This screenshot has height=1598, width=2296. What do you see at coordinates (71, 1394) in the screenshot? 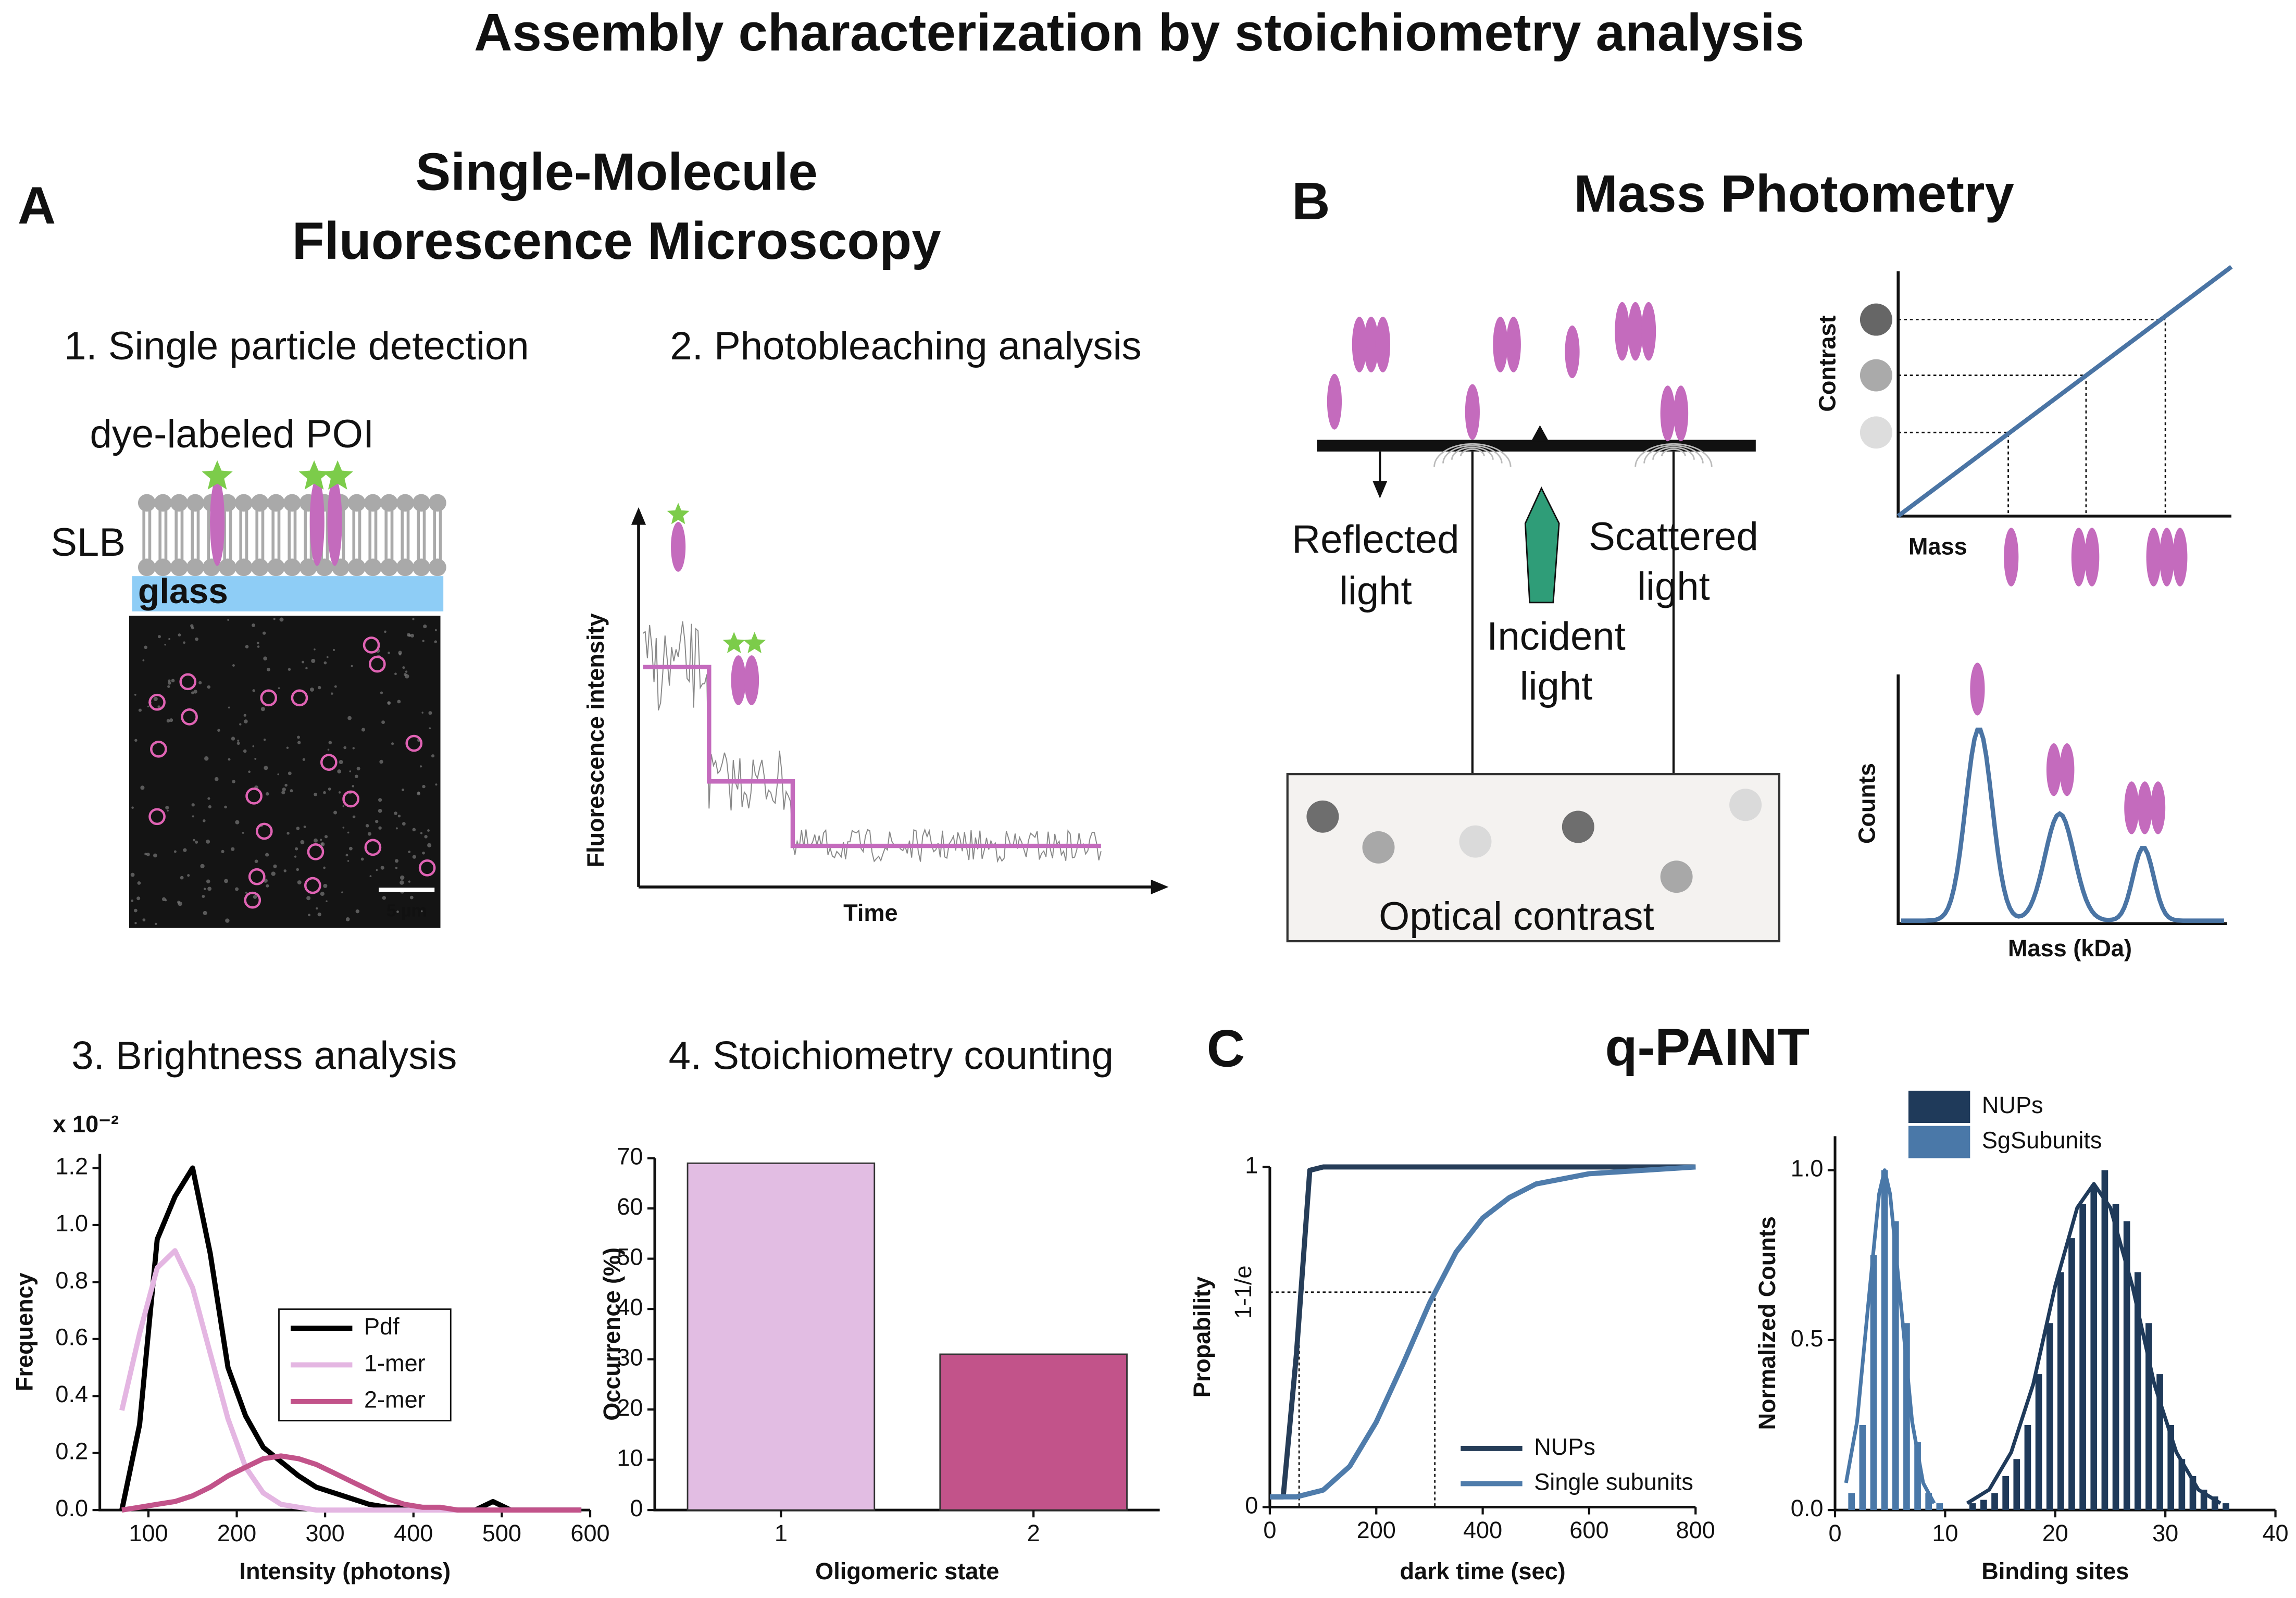
I see `y-tick-label: 0.4` at bounding box center [71, 1394].